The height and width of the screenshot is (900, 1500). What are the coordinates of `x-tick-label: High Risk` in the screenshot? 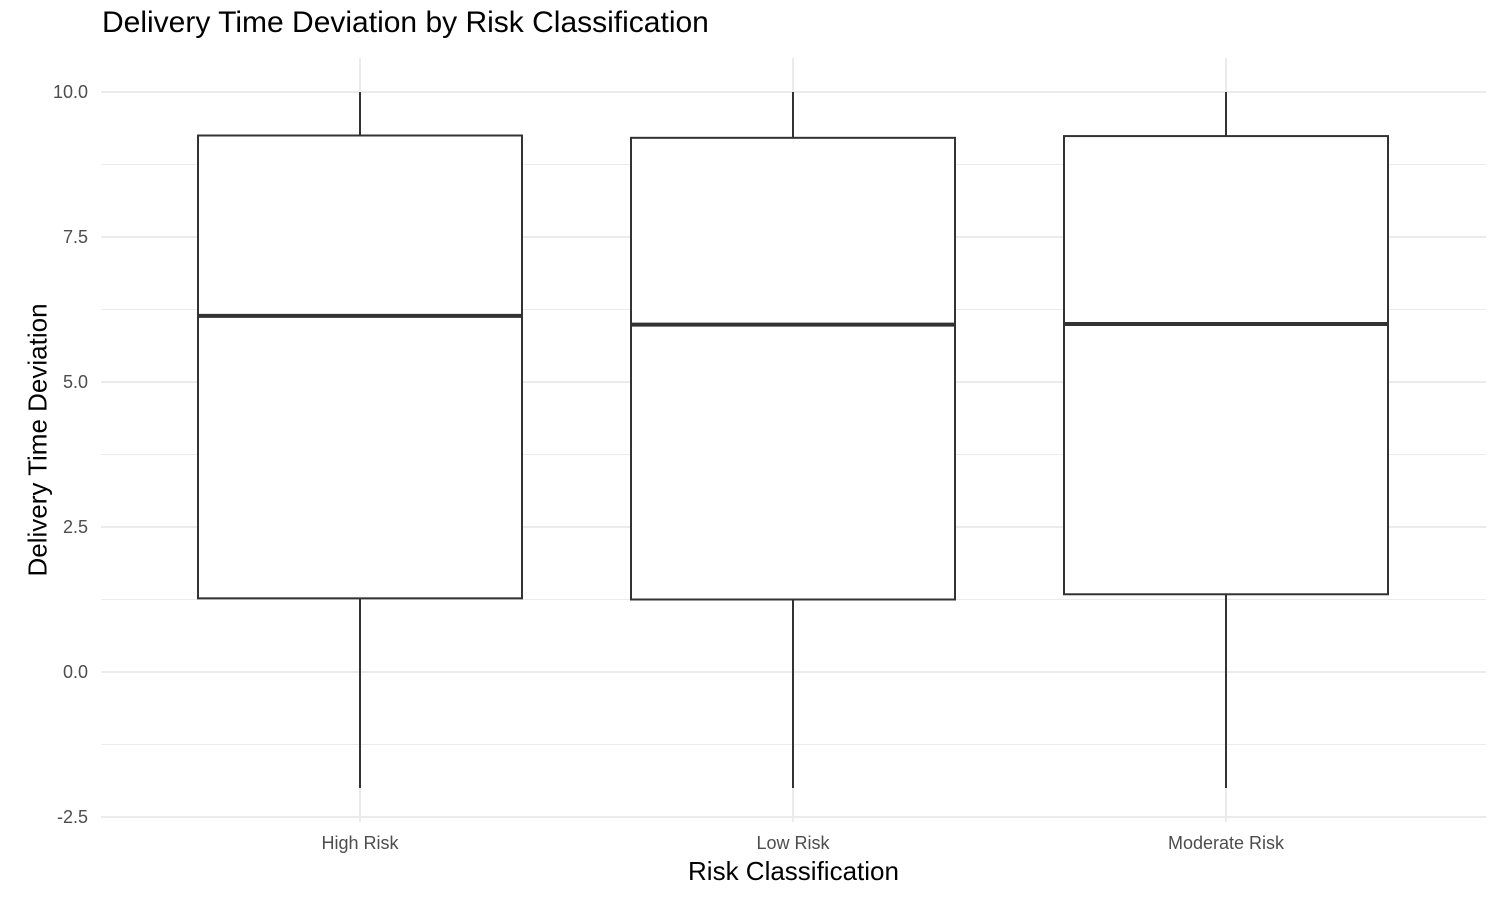 It's located at (360, 843).